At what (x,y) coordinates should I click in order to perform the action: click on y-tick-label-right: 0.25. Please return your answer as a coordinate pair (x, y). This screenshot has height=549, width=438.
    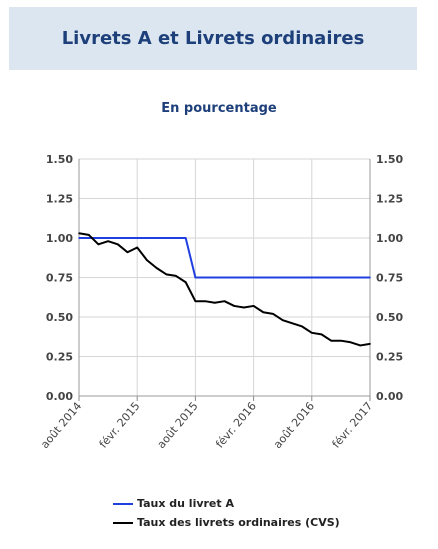
    Looking at the image, I should click on (389, 357).